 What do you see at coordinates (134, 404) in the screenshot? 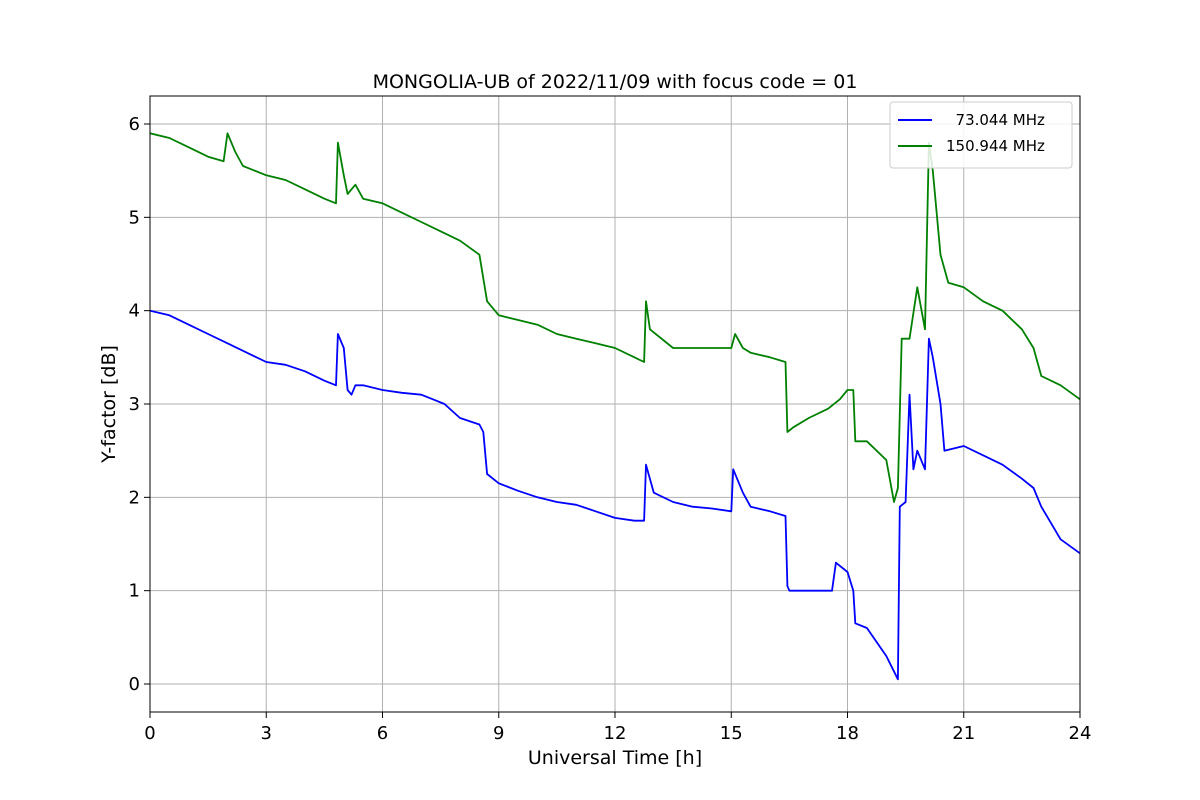
I see `y-tick-label: 3` at bounding box center [134, 404].